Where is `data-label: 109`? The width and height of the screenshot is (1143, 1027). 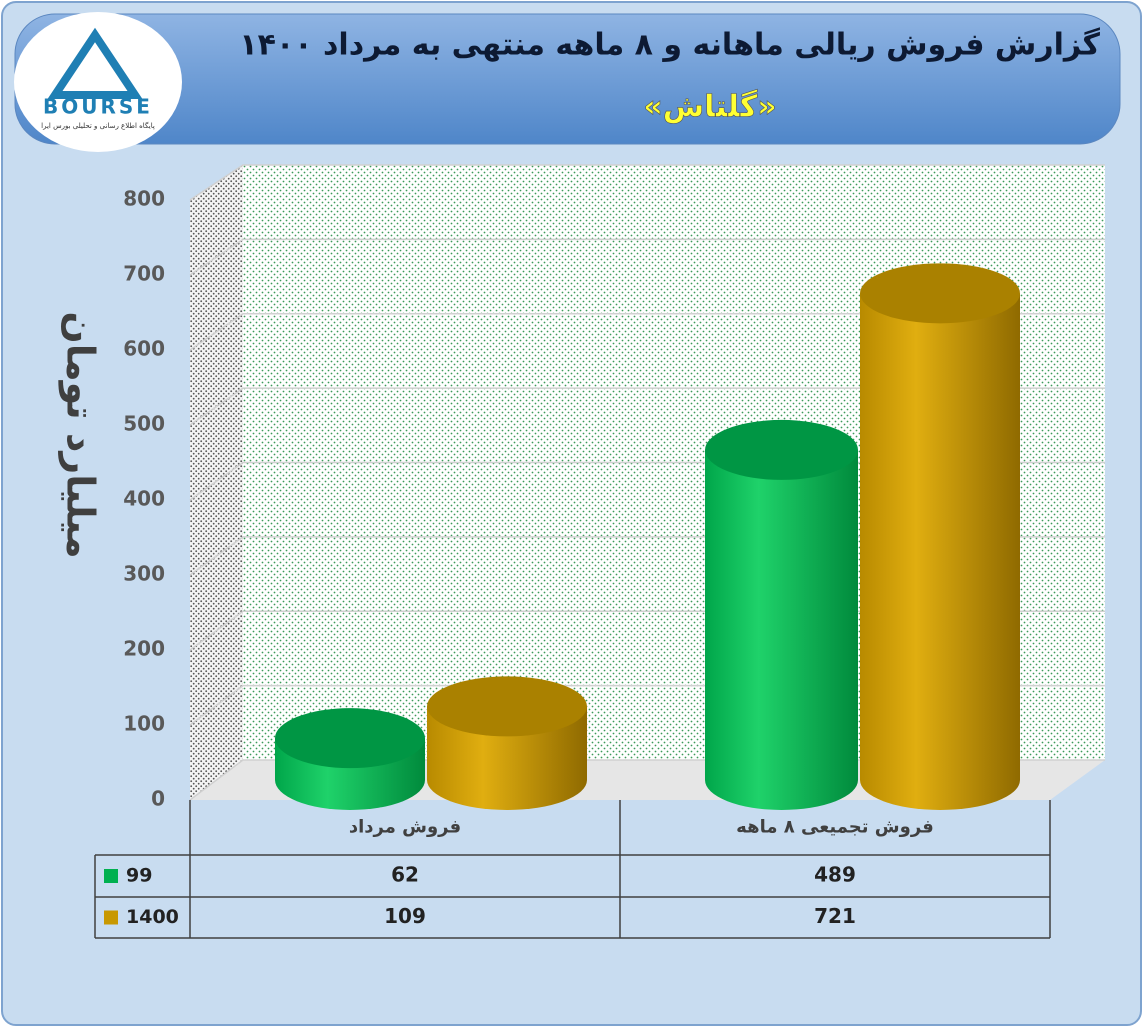
data-label: 109 is located at coordinates (405, 916).